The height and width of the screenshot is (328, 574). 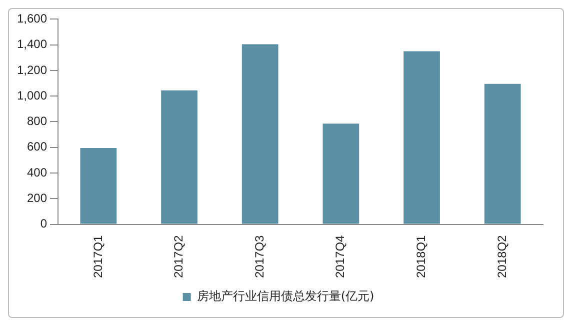 I want to click on y-tick-label: 800, so click(x=37, y=121).